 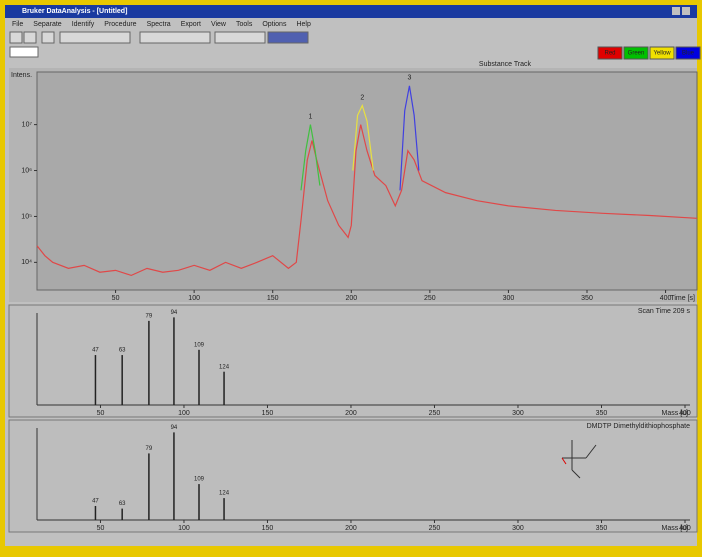 I want to click on color-button-label: Yellow, so click(x=662, y=54).